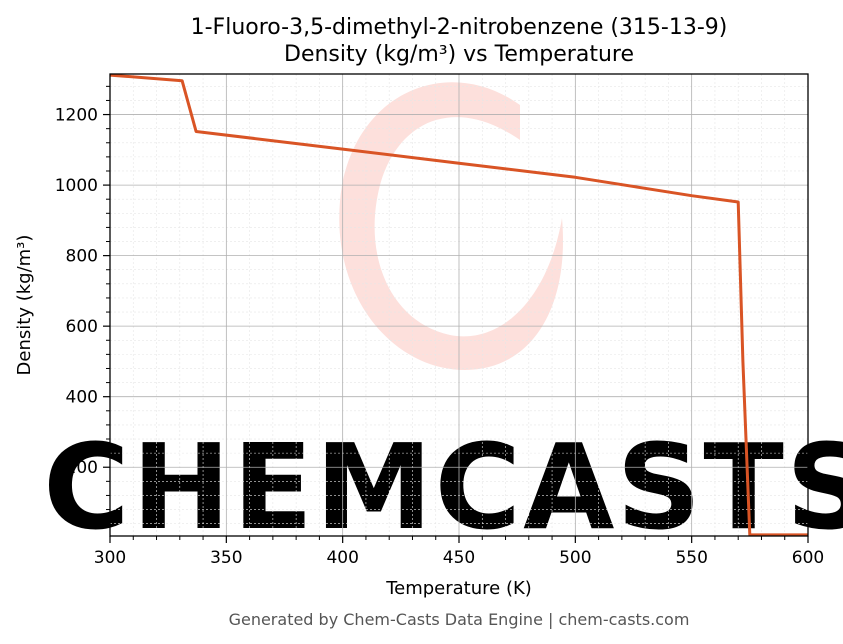  Describe the element at coordinates (82, 305) in the screenshot. I see `y-axis: 200 400 600 800 1000 1200` at that location.